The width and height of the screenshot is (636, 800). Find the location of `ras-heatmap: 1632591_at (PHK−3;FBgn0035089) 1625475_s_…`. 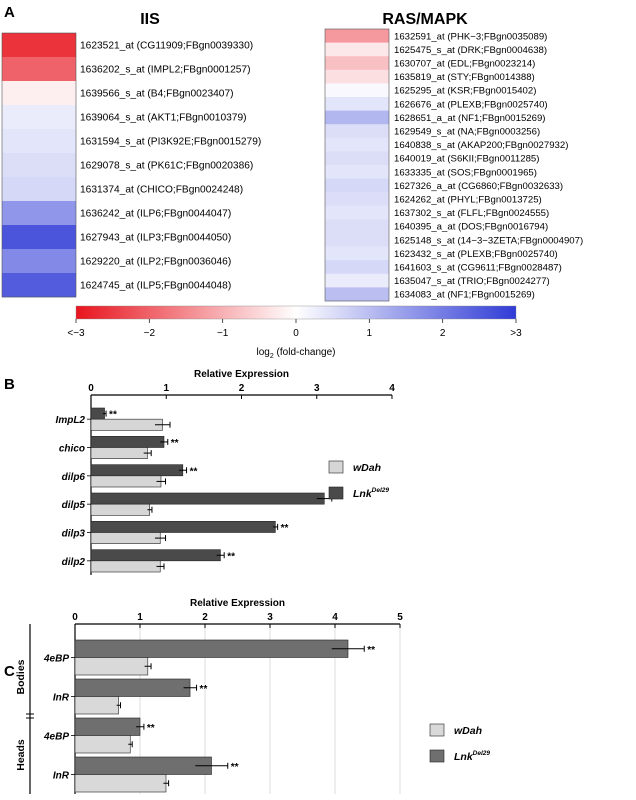

ras-heatmap: 1632591_at (PHK−3;FBgn0035089) 1625475_s_… is located at coordinates (453, 165).